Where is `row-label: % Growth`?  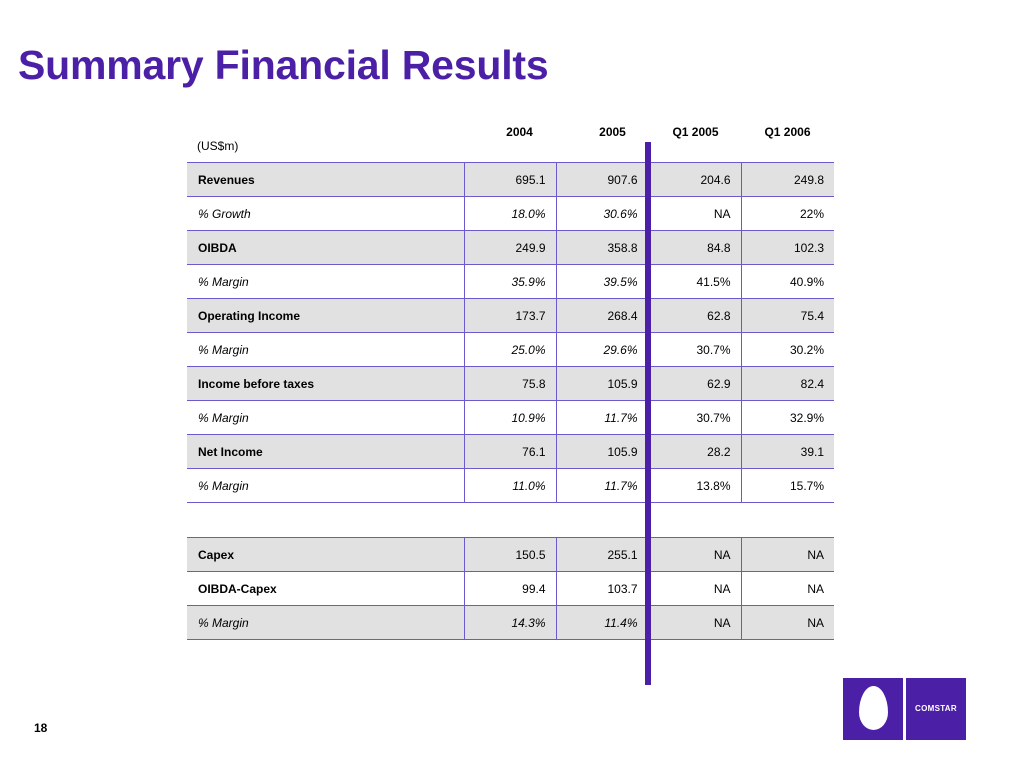
row-label: % Growth is located at coordinates (325, 213).